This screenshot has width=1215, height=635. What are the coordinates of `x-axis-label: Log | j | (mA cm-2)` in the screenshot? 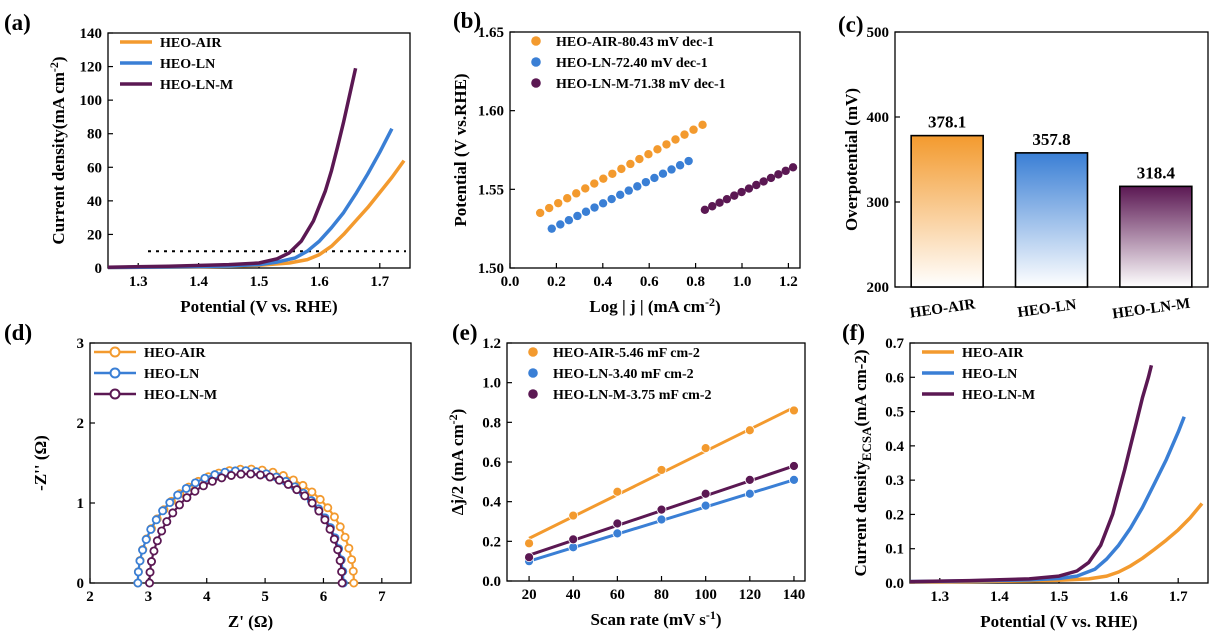 It's located at (654, 305).